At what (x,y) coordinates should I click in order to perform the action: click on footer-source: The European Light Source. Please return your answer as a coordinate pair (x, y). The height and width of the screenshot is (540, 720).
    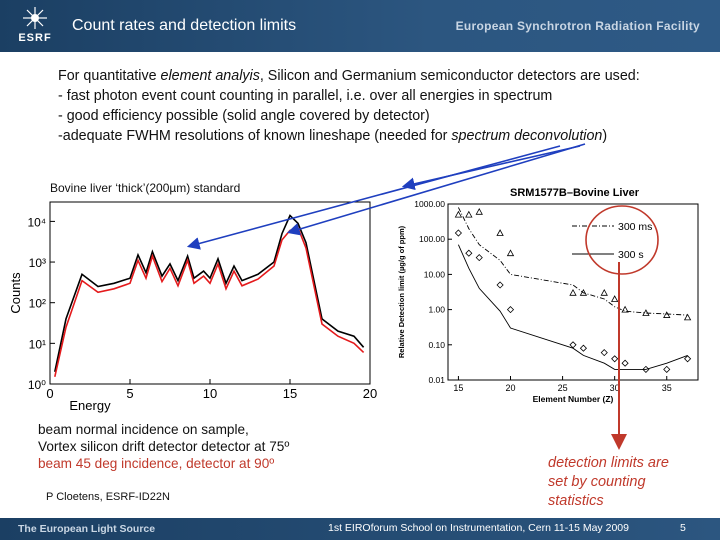
    Looking at the image, I should click on (87, 529).